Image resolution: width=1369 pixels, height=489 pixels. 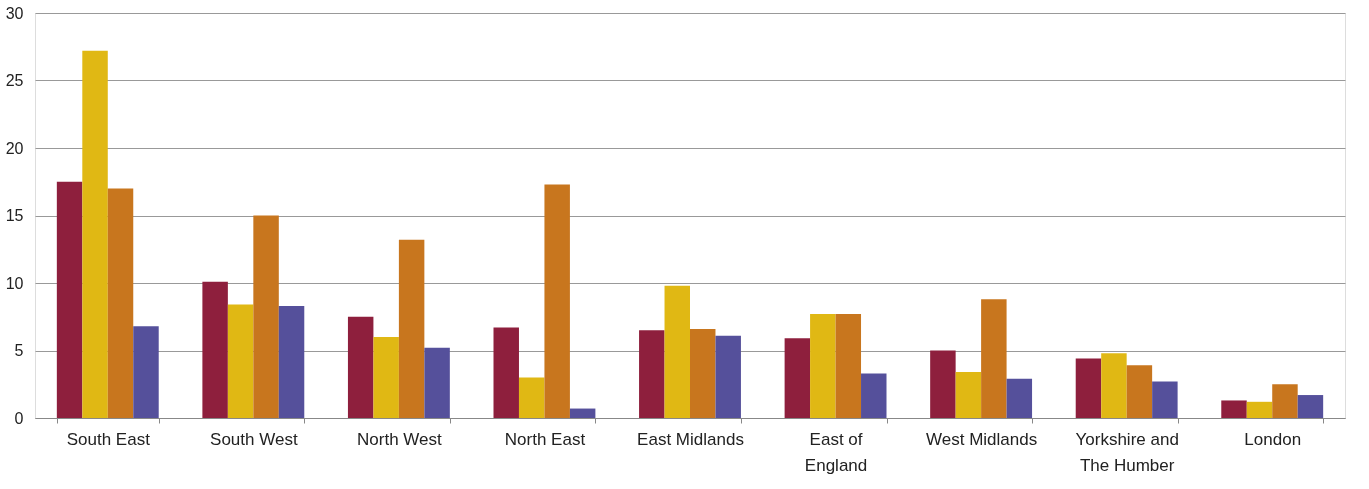 What do you see at coordinates (108, 439) in the screenshot?
I see `x-tick-label: South East` at bounding box center [108, 439].